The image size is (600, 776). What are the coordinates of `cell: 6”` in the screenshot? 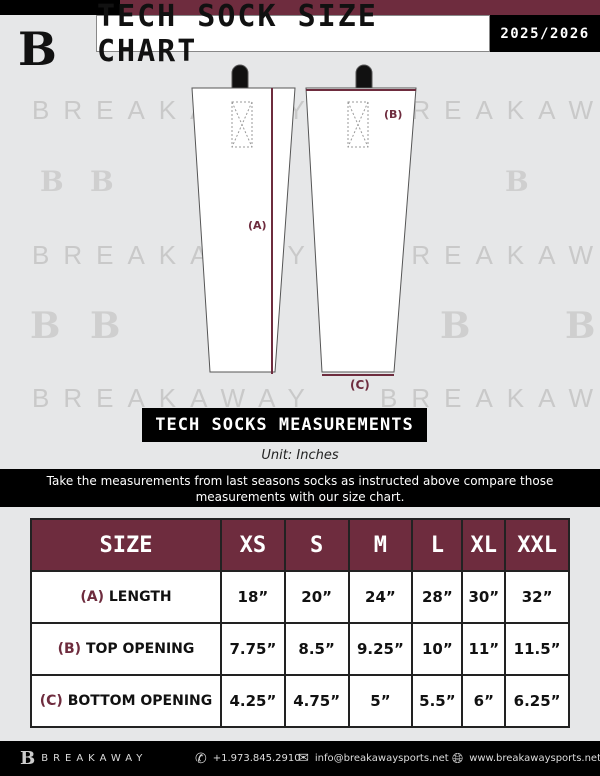 It's located at (484, 701).